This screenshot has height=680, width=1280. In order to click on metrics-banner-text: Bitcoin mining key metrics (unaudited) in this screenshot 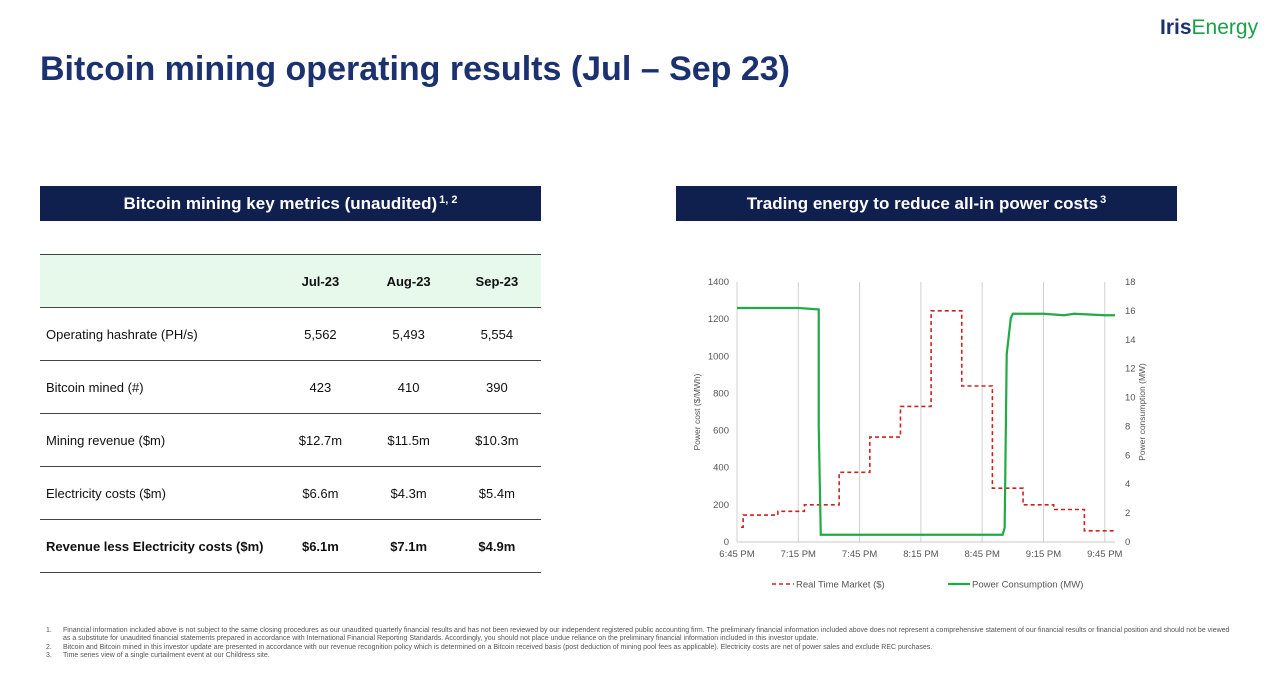, I will do `click(280, 203)`.